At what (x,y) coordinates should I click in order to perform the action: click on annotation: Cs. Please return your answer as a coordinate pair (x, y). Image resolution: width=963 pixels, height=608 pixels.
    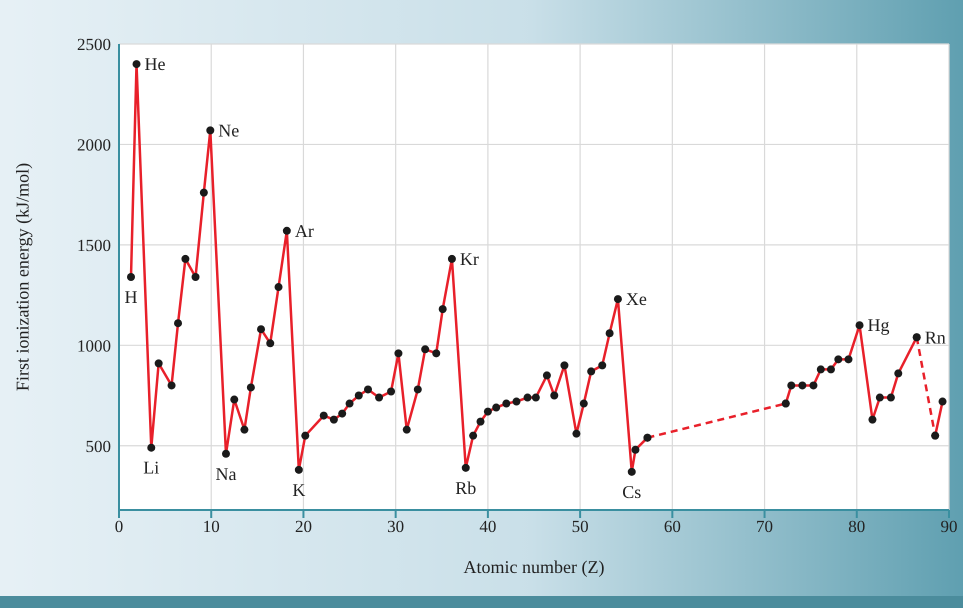
    Looking at the image, I should click on (632, 492).